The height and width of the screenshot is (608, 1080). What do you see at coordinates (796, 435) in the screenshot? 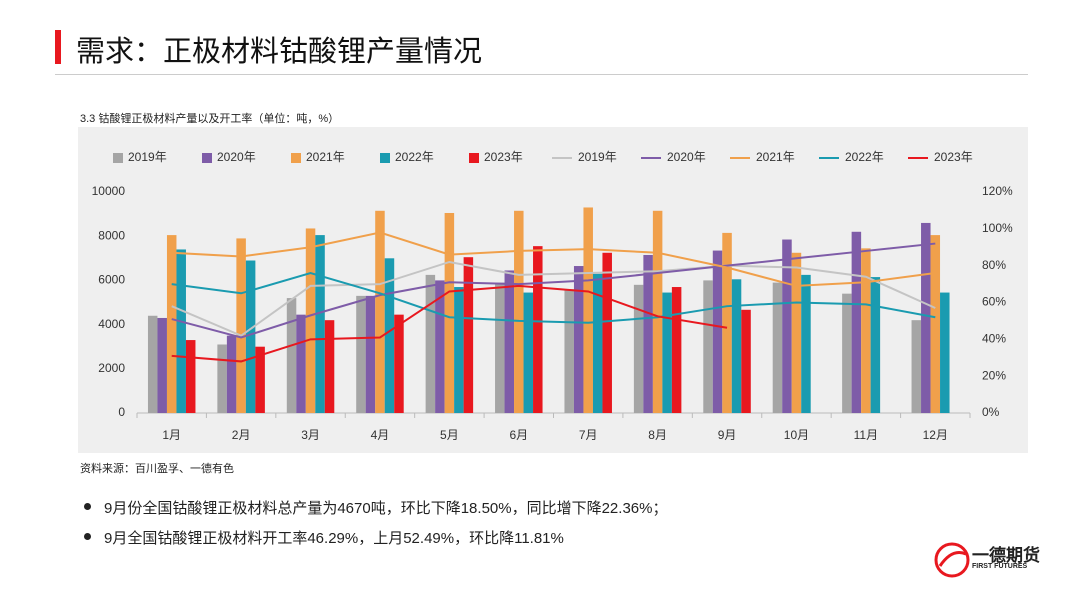
I see `x-tick-label: 10月` at bounding box center [796, 435].